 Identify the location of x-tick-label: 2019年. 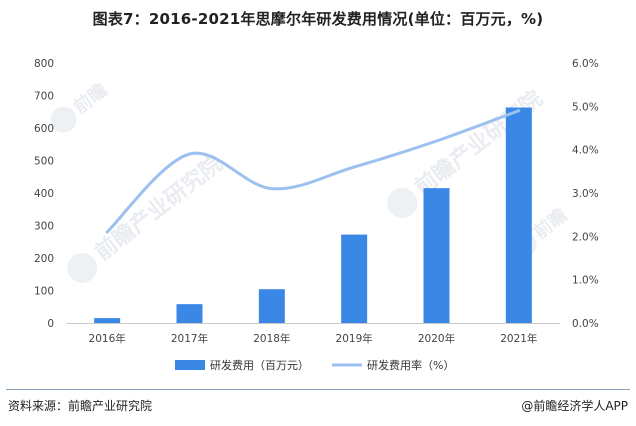
(354, 338).